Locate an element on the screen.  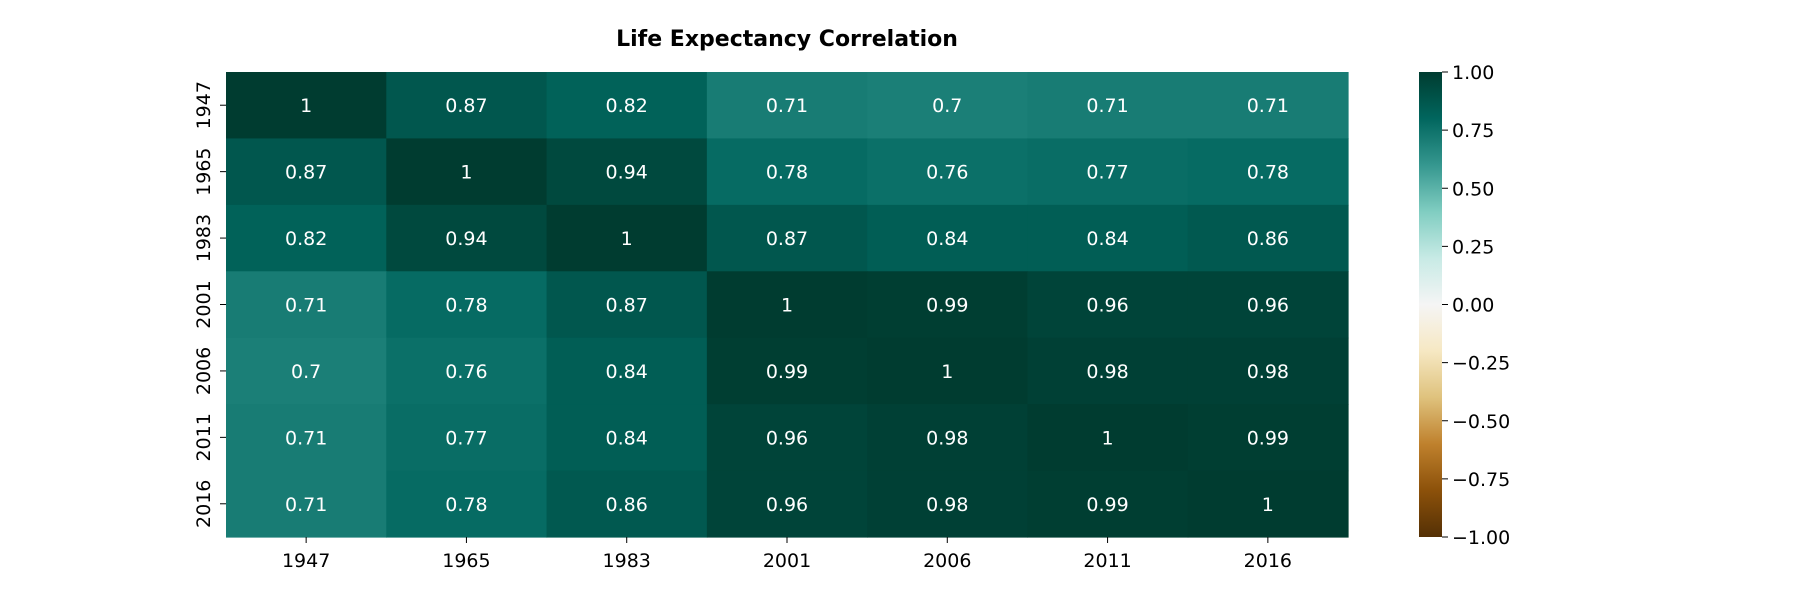
colorbar-gradient is located at coordinates (1430, 304).